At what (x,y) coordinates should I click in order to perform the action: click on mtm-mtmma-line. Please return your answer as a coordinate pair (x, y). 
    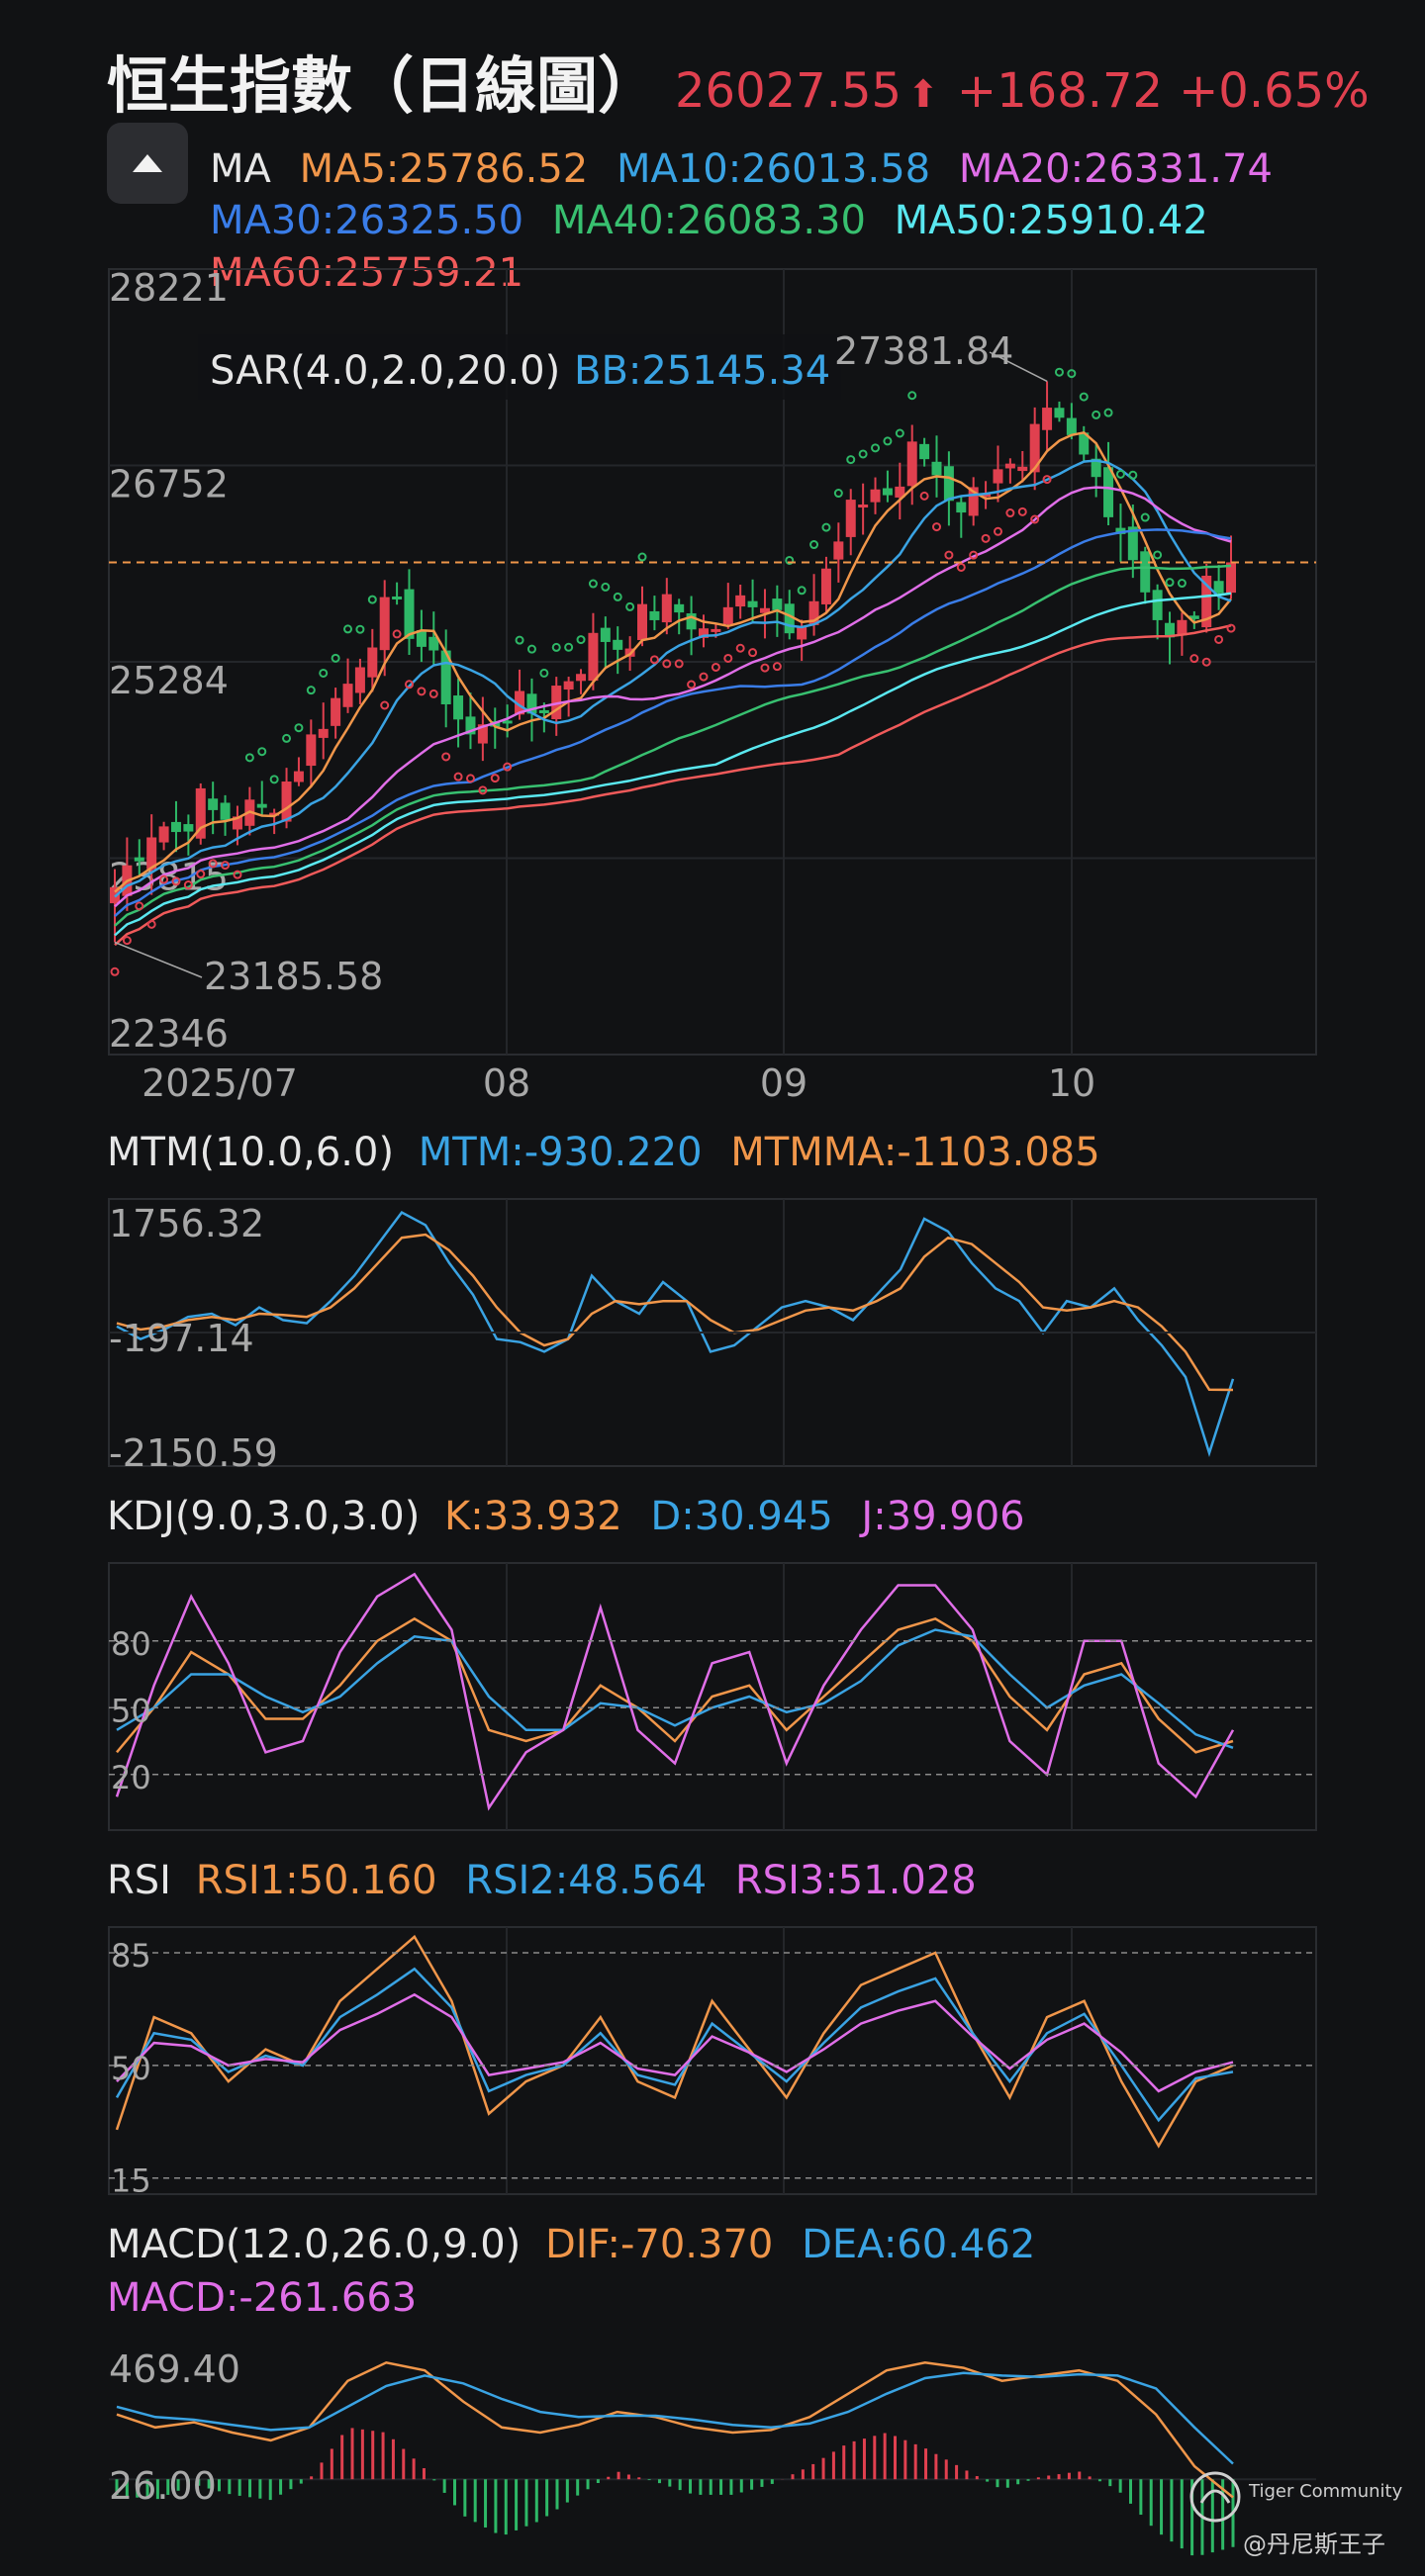
    Looking at the image, I should click on (675, 1313).